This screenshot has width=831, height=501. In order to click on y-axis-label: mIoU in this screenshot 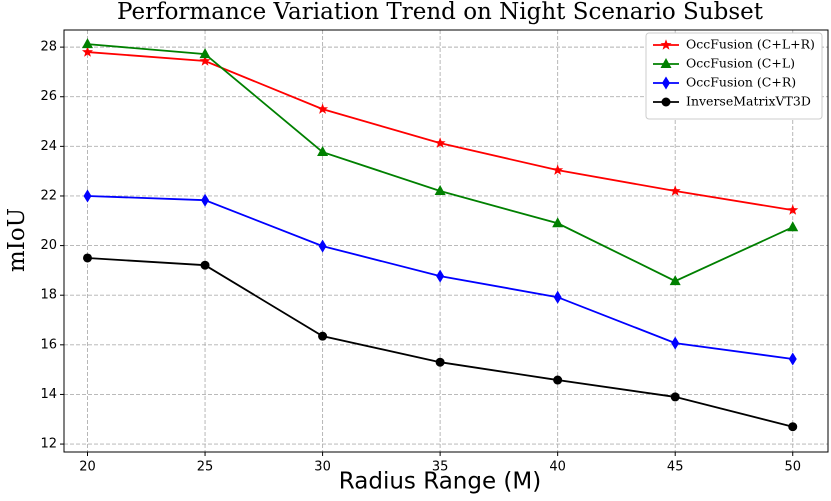, I will do `click(17, 240)`.